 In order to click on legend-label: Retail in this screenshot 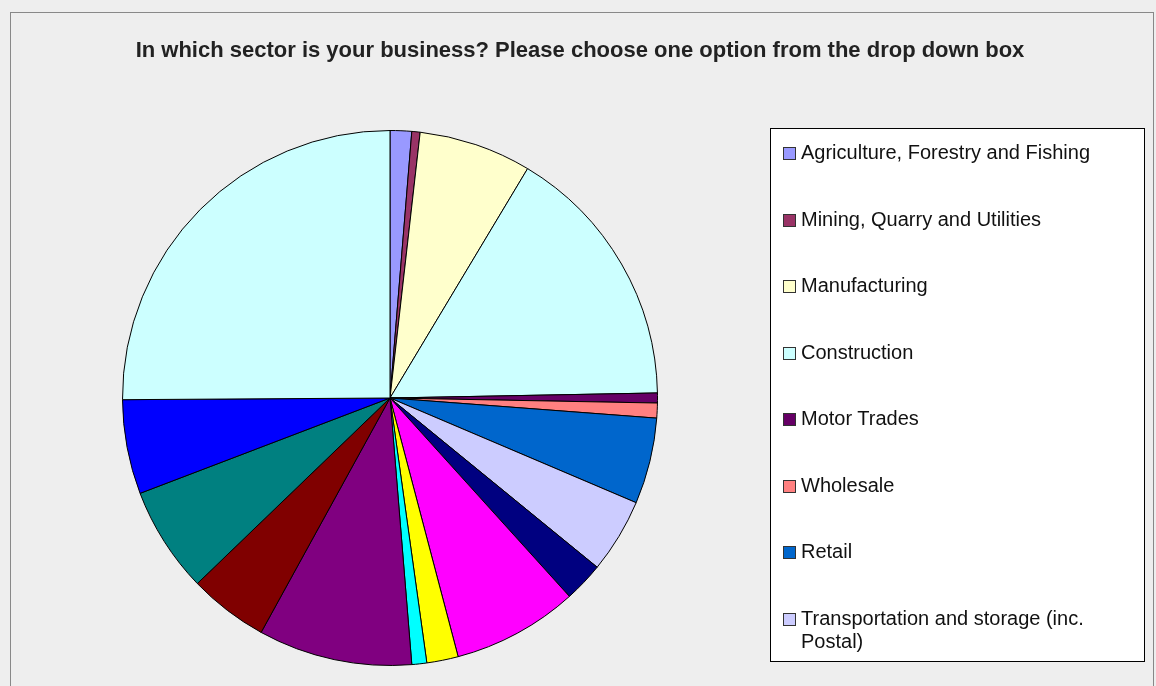, I will do `click(827, 551)`.